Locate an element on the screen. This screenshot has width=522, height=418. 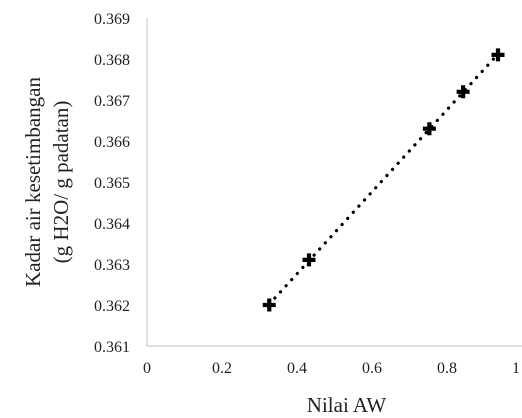
y-tick-label: 0.367 is located at coordinates (112, 101).